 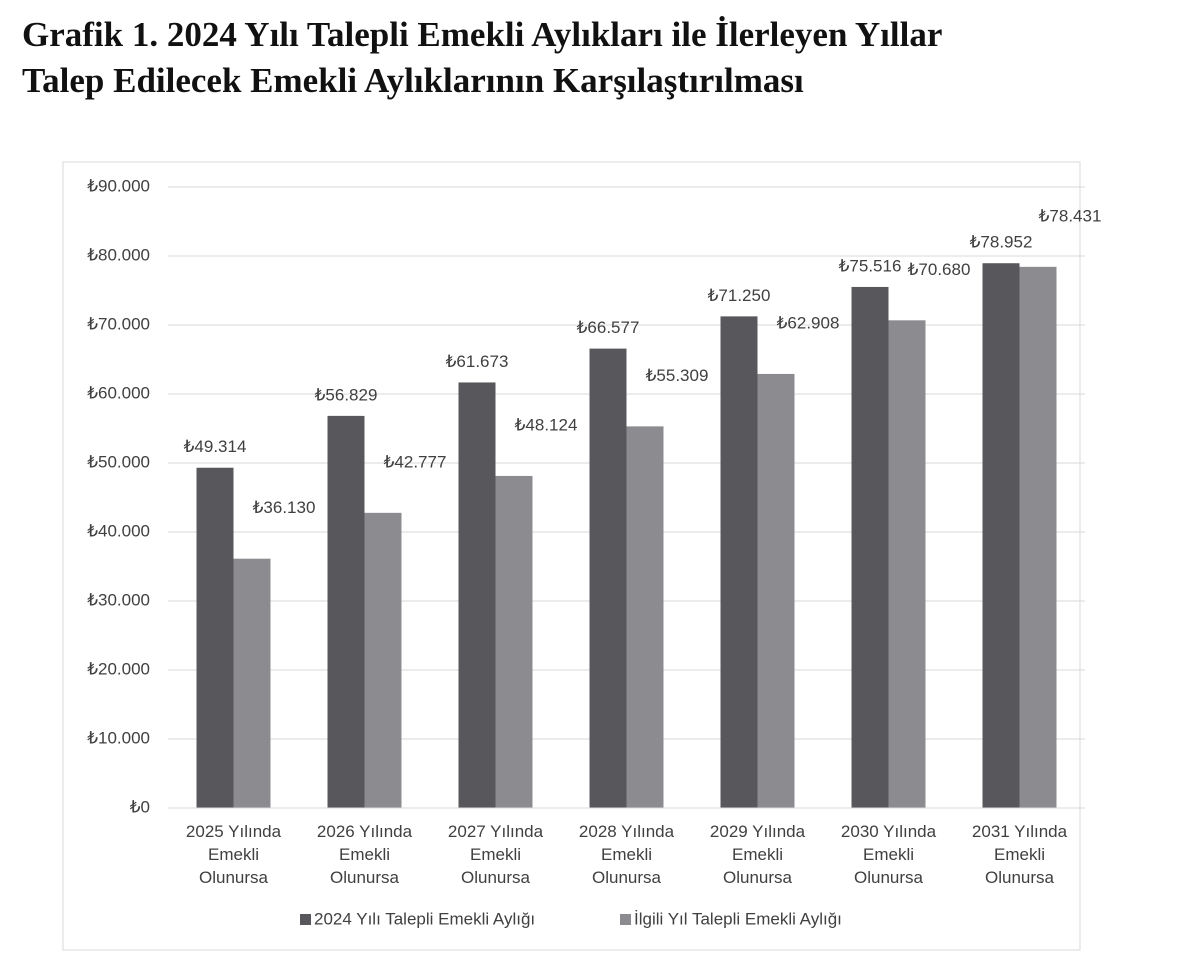 What do you see at coordinates (1001, 242) in the screenshot?
I see `value-label: ₺78.952` at bounding box center [1001, 242].